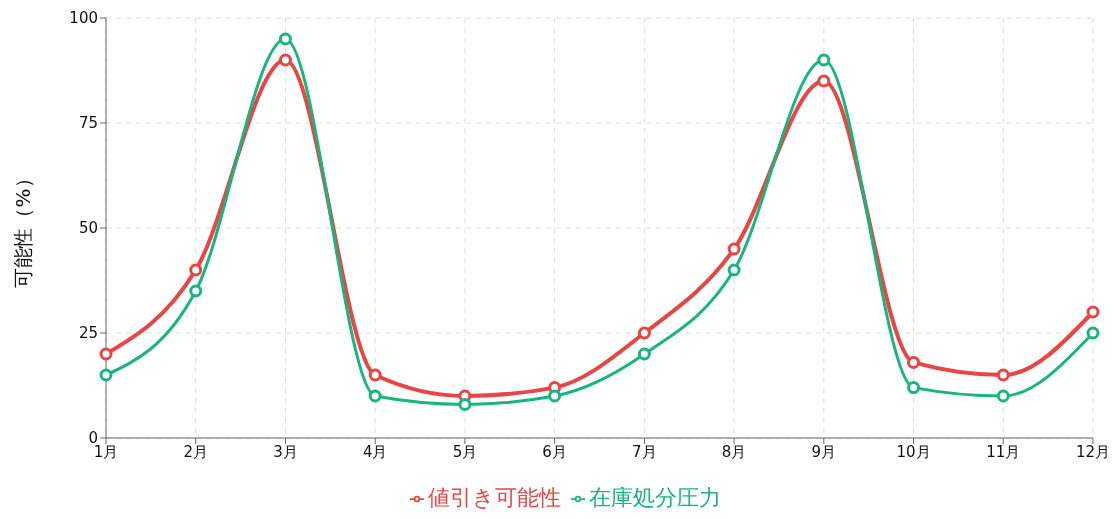  What do you see at coordinates (88, 123) in the screenshot?
I see `y-tick-label: 75` at bounding box center [88, 123].